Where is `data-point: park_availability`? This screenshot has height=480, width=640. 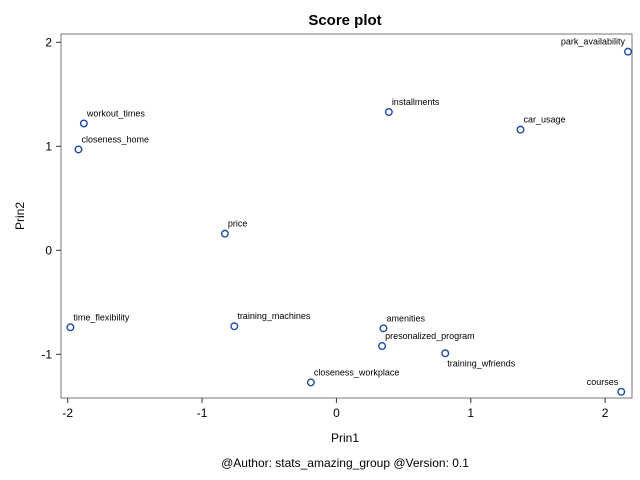 data-point: park_availability is located at coordinates (596, 46).